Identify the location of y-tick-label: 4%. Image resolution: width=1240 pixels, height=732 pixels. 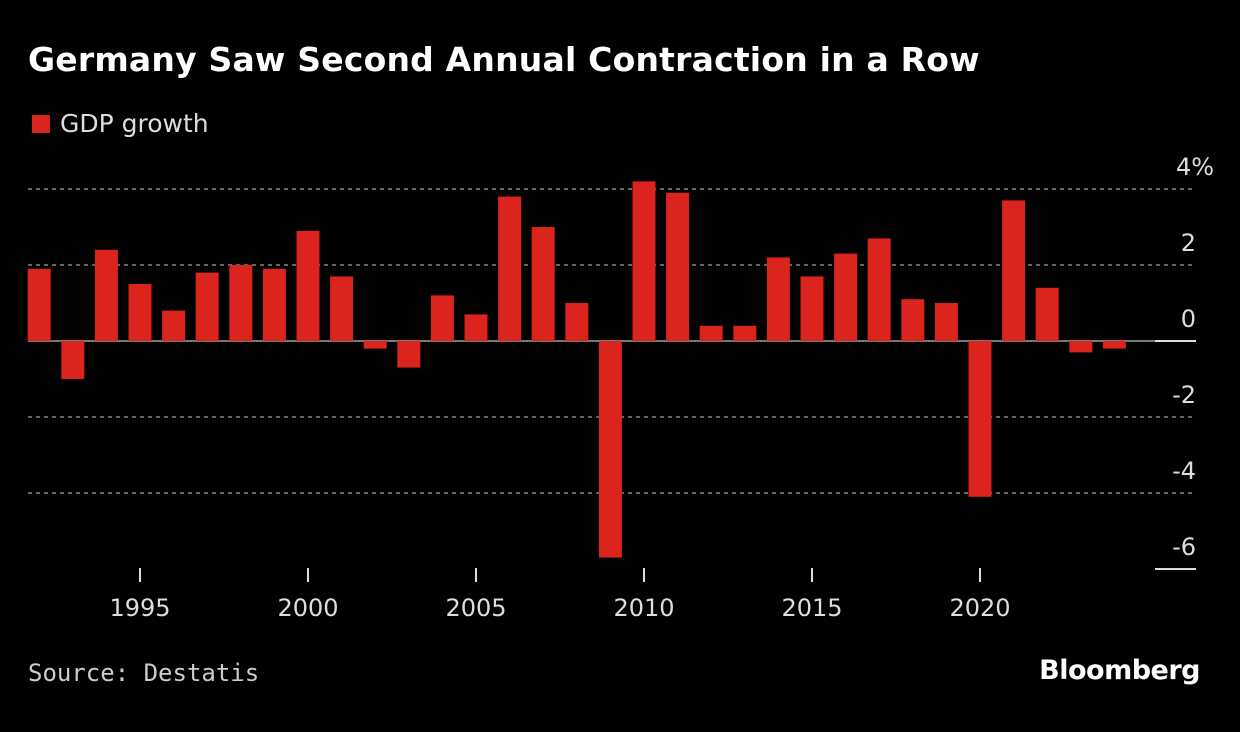
(1195, 167).